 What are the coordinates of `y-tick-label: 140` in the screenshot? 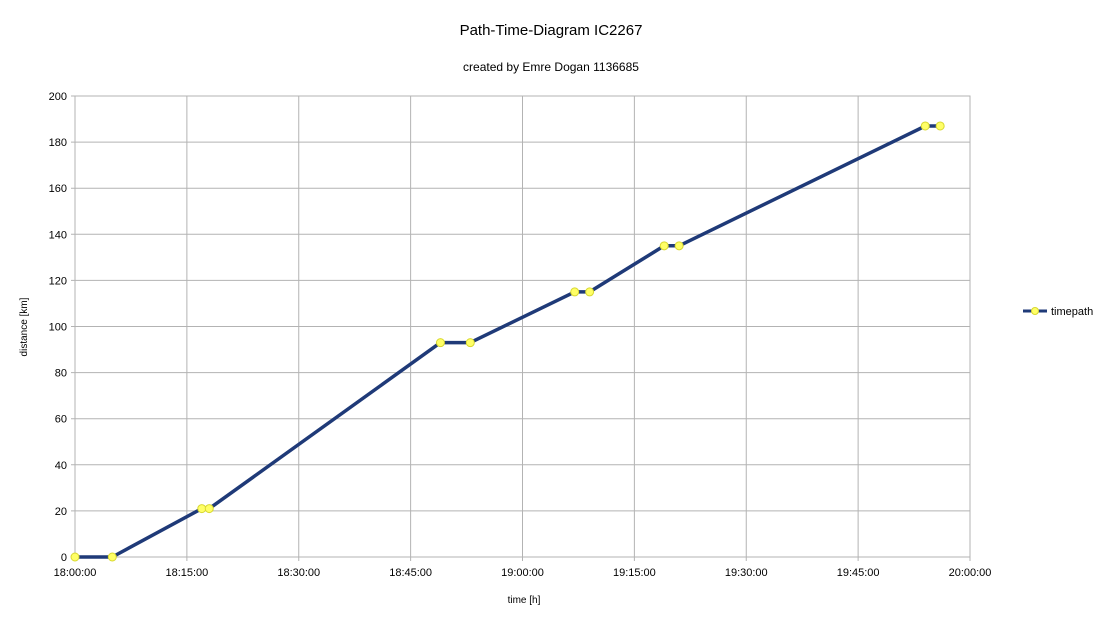 It's located at (58, 235).